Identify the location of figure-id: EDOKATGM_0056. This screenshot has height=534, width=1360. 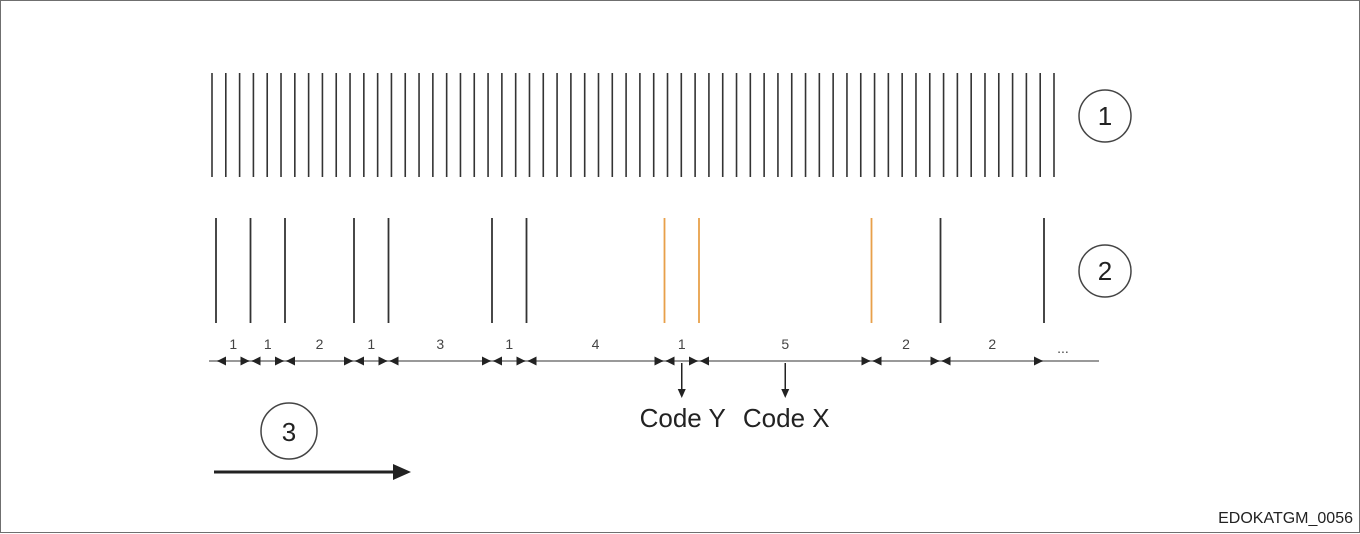
(1285, 518).